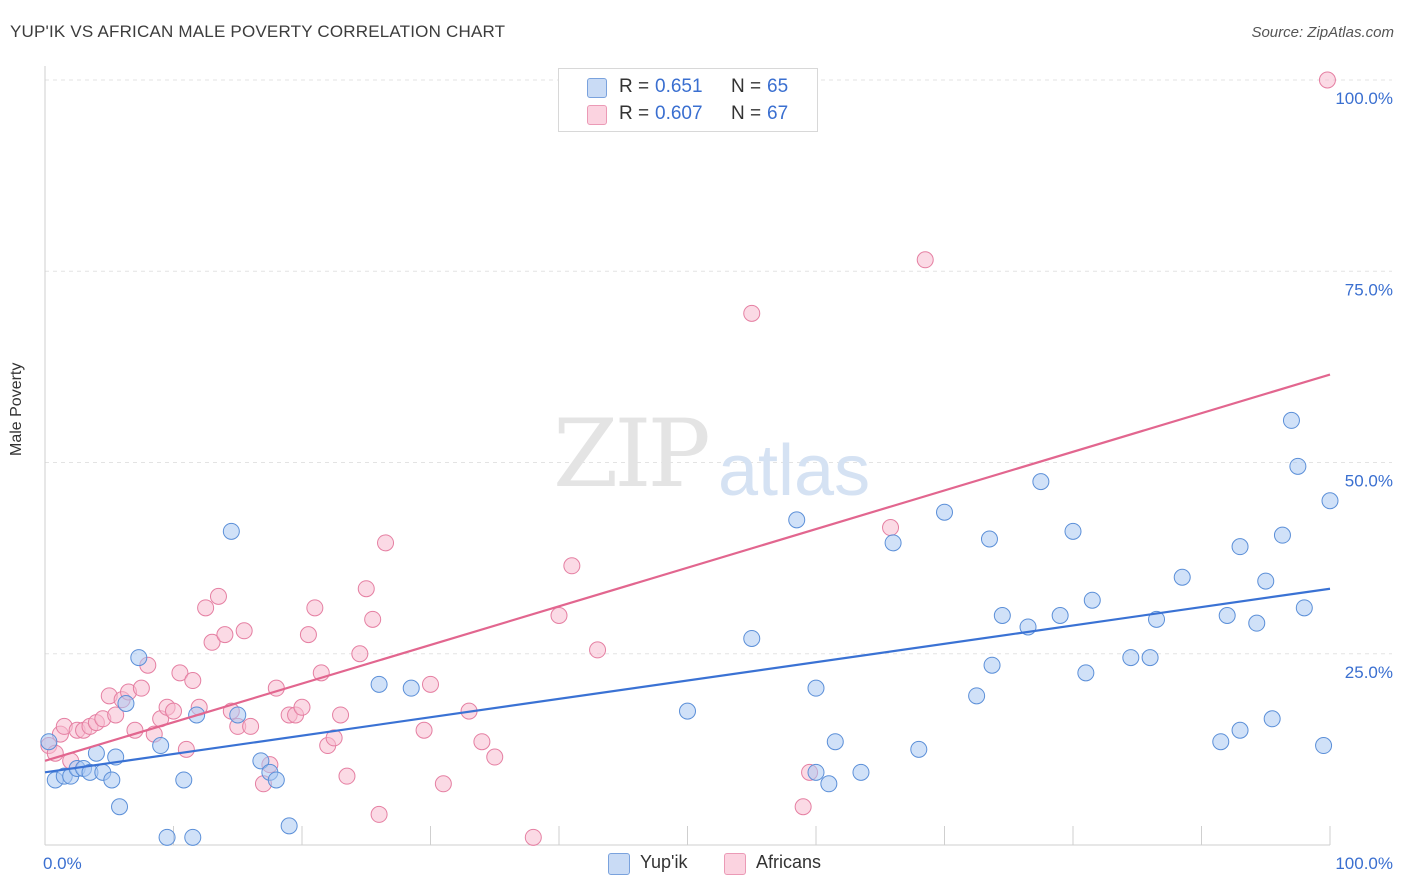 The width and height of the screenshot is (1406, 892). Describe the element at coordinates (1369, 289) in the screenshot. I see `y-tick-label: 75.0%` at that location.